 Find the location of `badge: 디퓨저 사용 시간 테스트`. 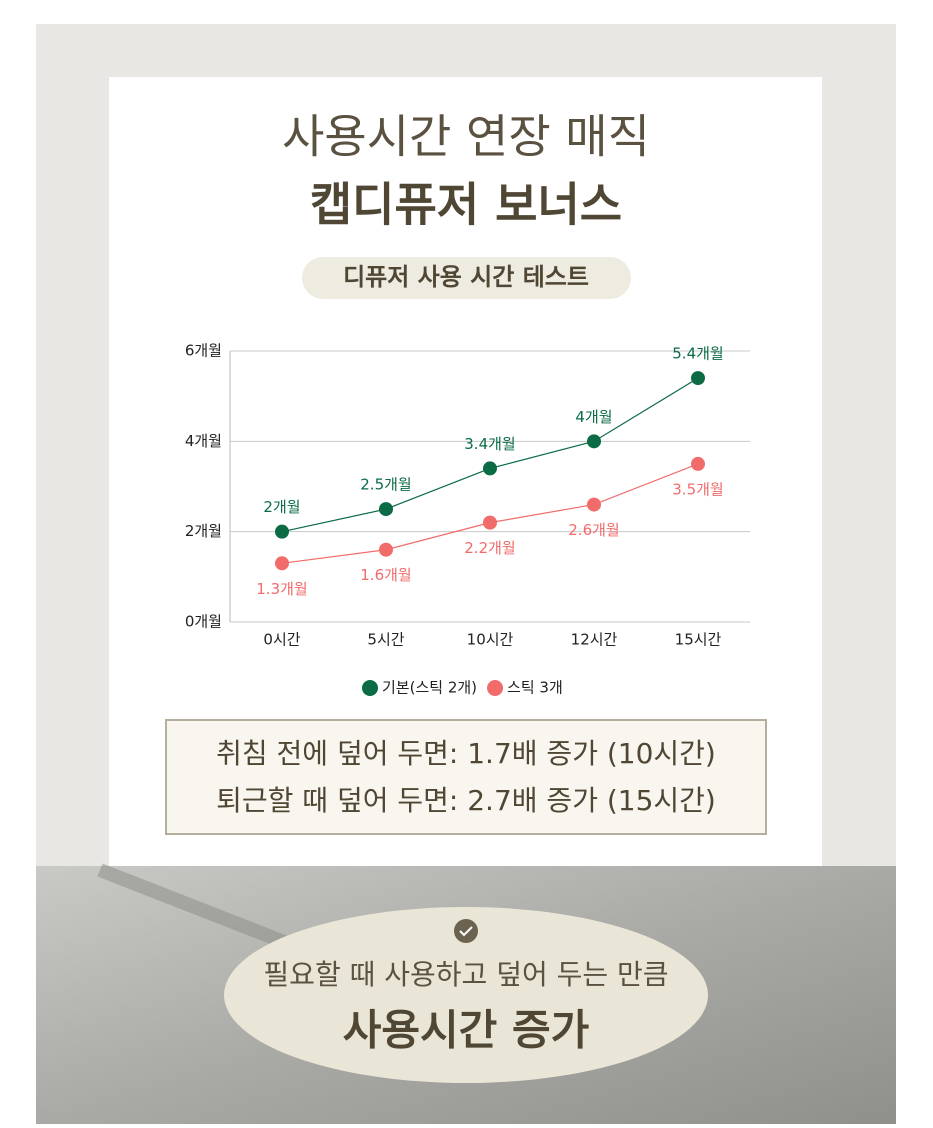

badge: 디퓨저 사용 시간 테스트 is located at coordinates (466, 277).